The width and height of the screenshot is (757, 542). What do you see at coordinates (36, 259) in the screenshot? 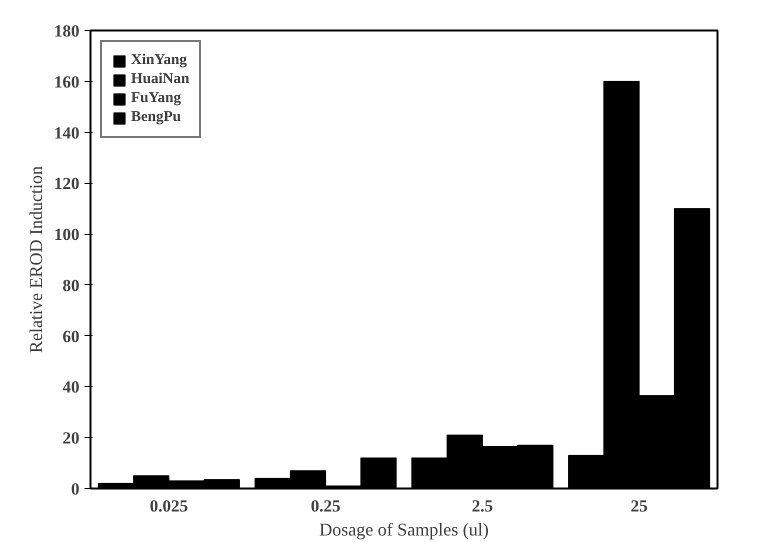
I see `y-axis-title: Relative EROD Induction` at bounding box center [36, 259].